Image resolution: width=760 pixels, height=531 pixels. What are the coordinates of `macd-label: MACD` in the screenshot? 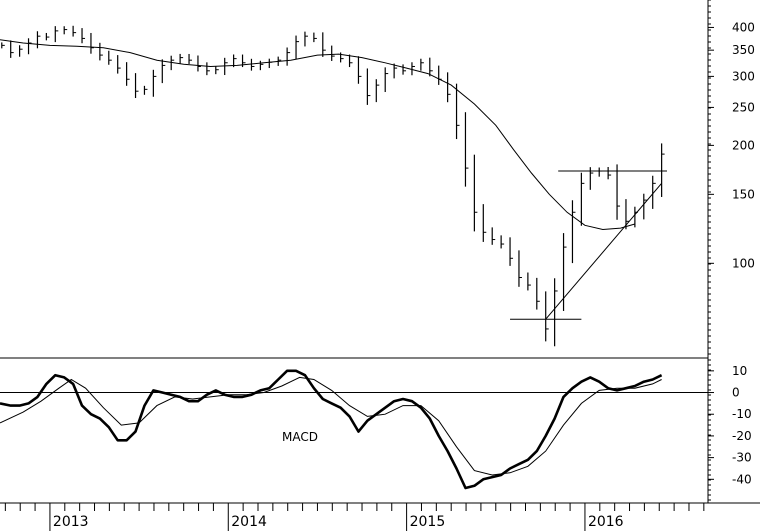 It's located at (300, 437).